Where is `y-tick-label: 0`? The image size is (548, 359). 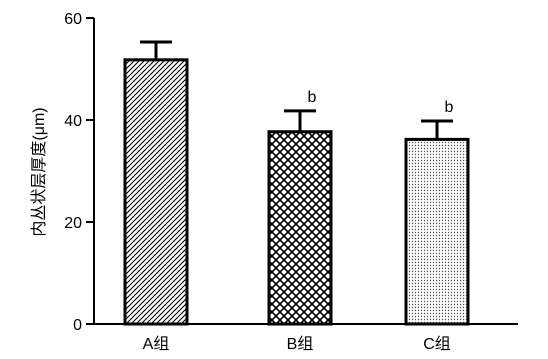 y-tick-label: 0 is located at coordinates (77, 325).